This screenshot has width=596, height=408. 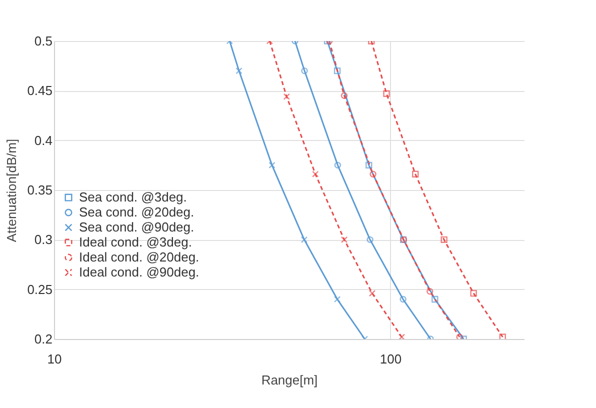 What do you see at coordinates (43, 140) in the screenshot?
I see `y-tick-label: 0.4` at bounding box center [43, 140].